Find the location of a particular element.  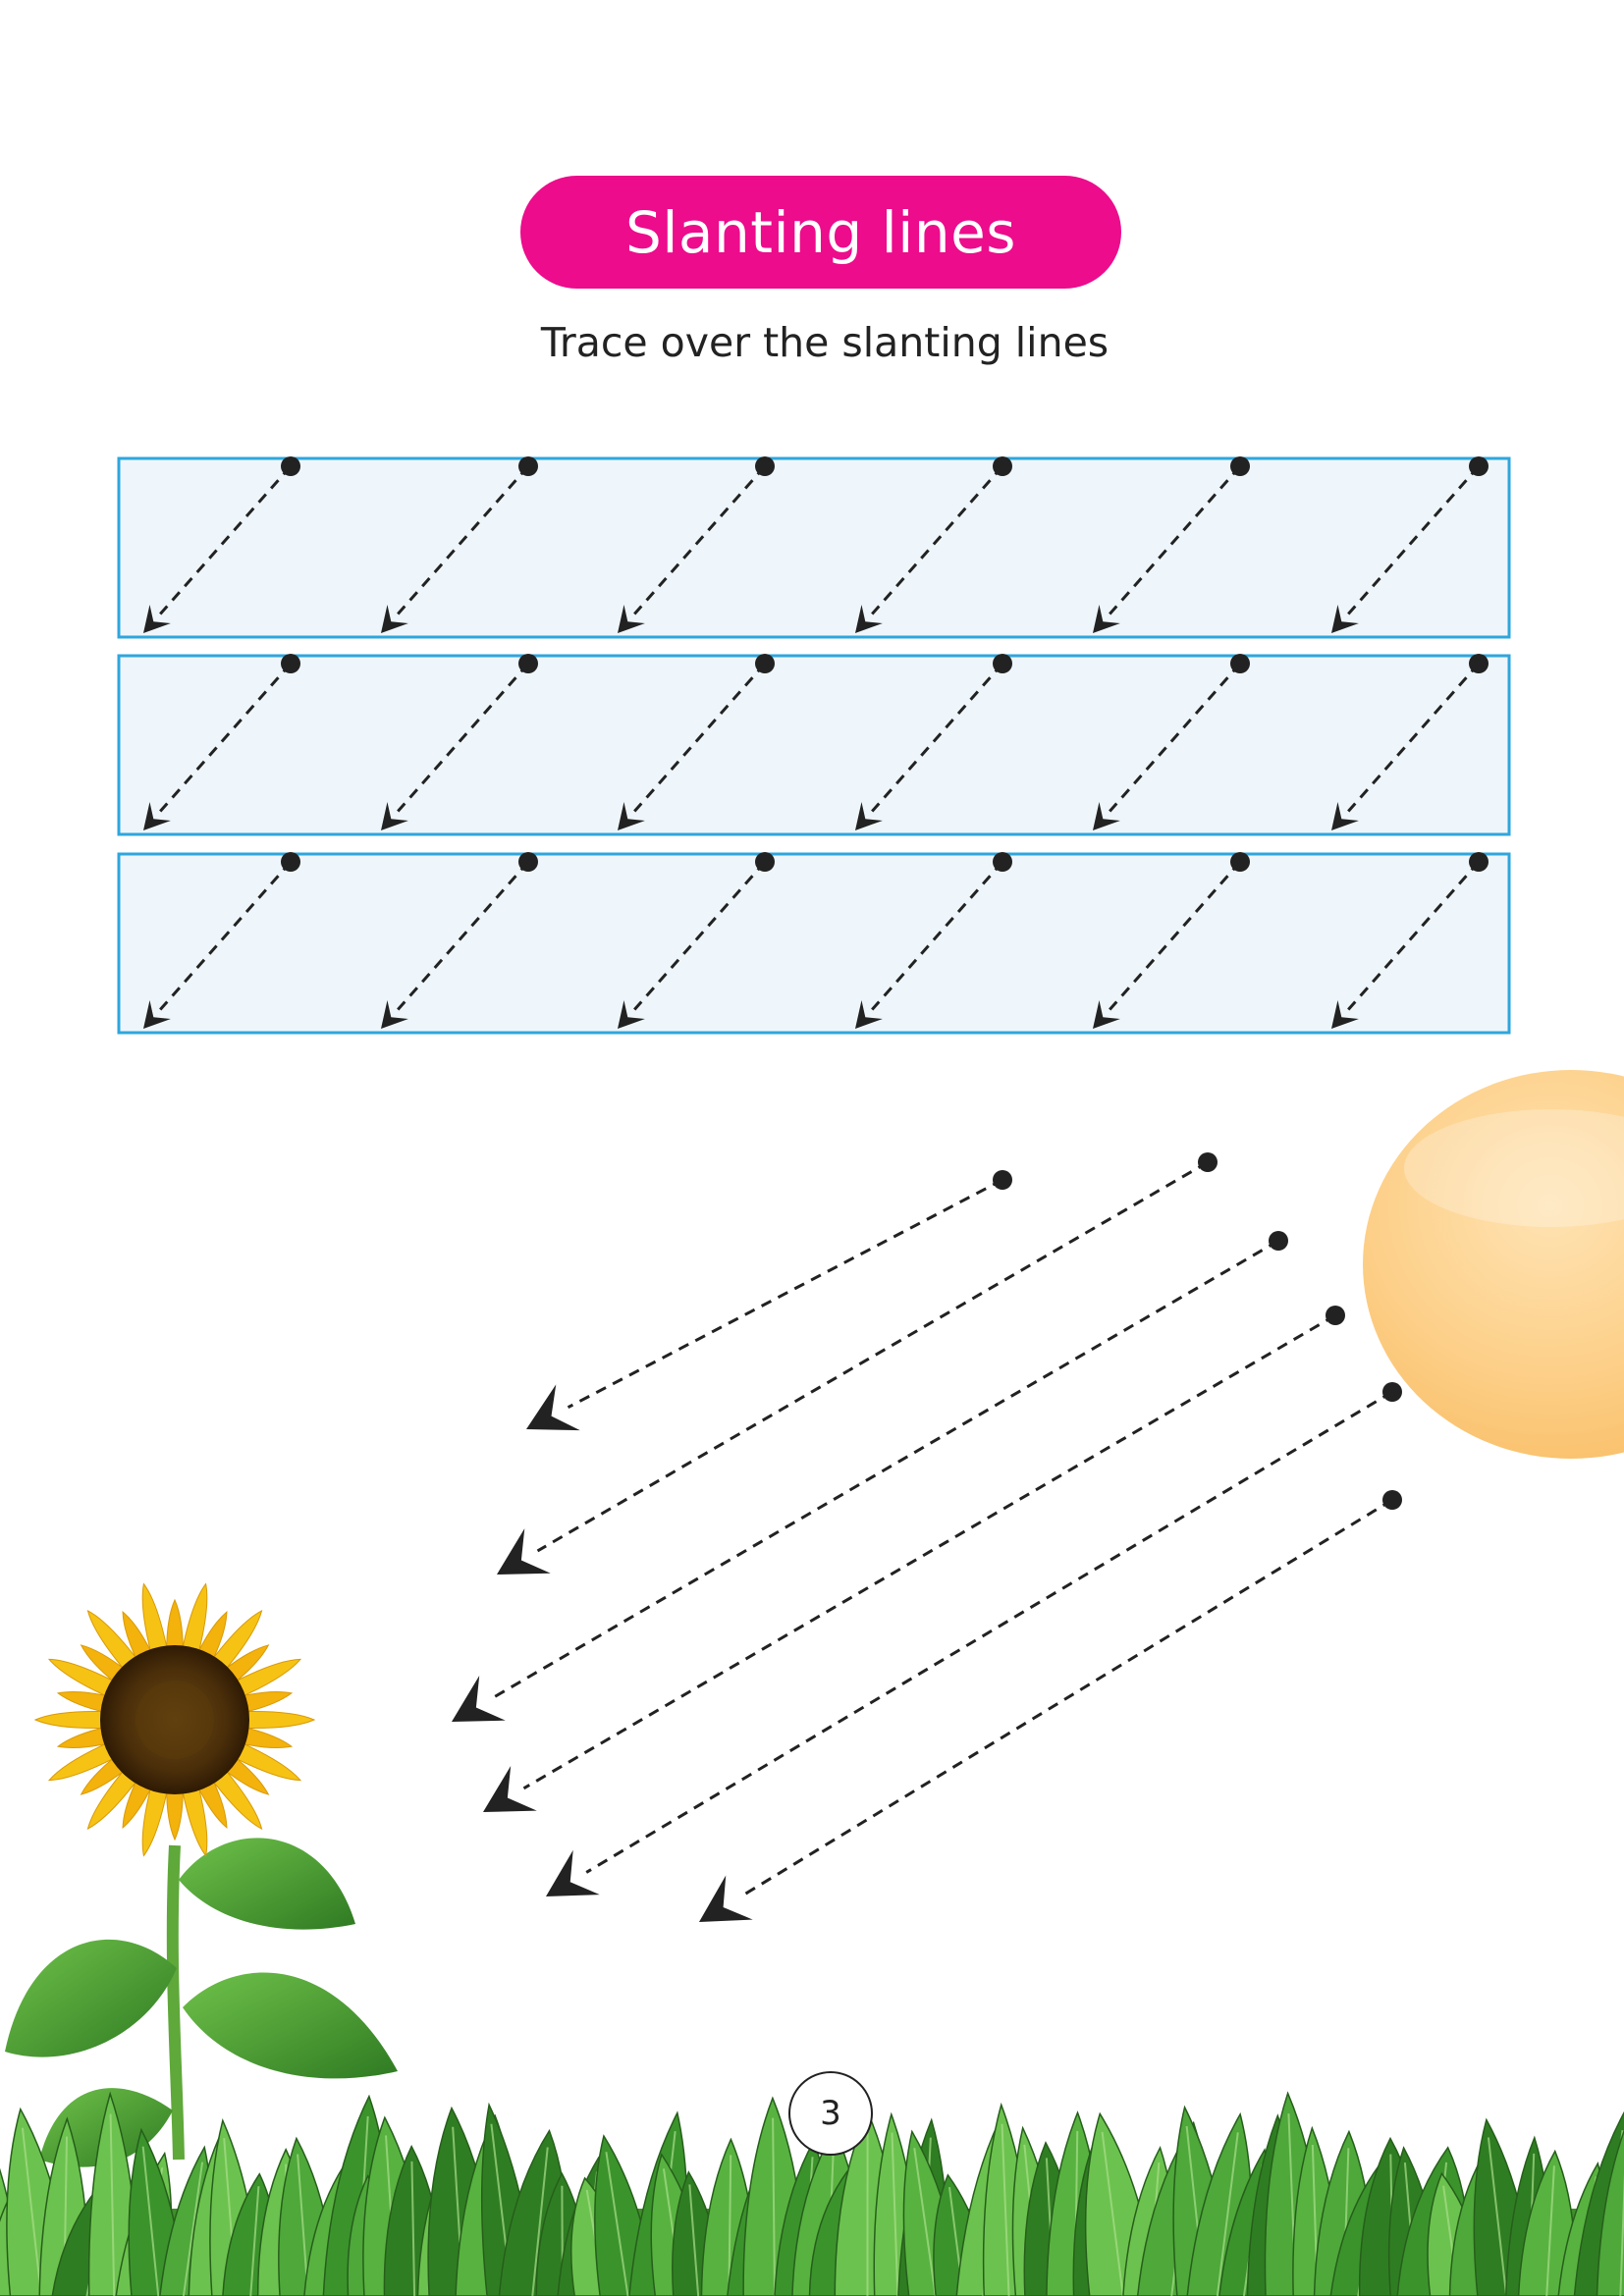

instruction-text: Trace over the slanting lines is located at coordinates (825, 342).